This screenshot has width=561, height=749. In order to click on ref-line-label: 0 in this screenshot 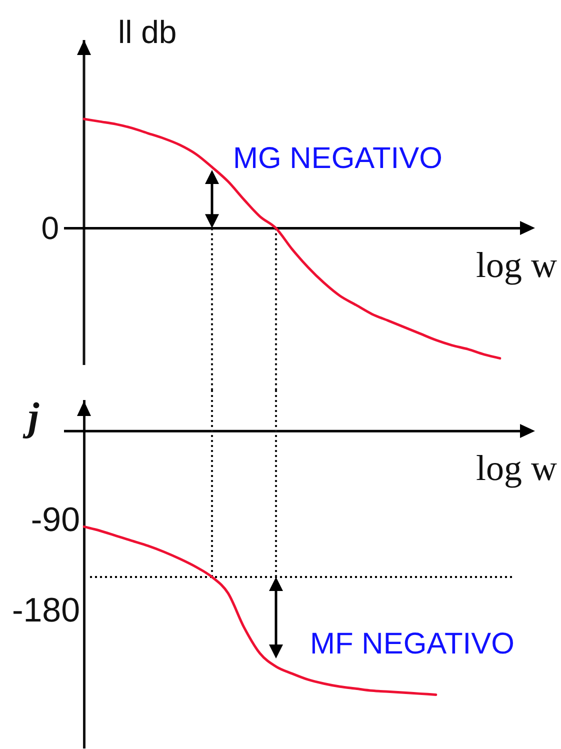, I will do `click(50, 228)`.